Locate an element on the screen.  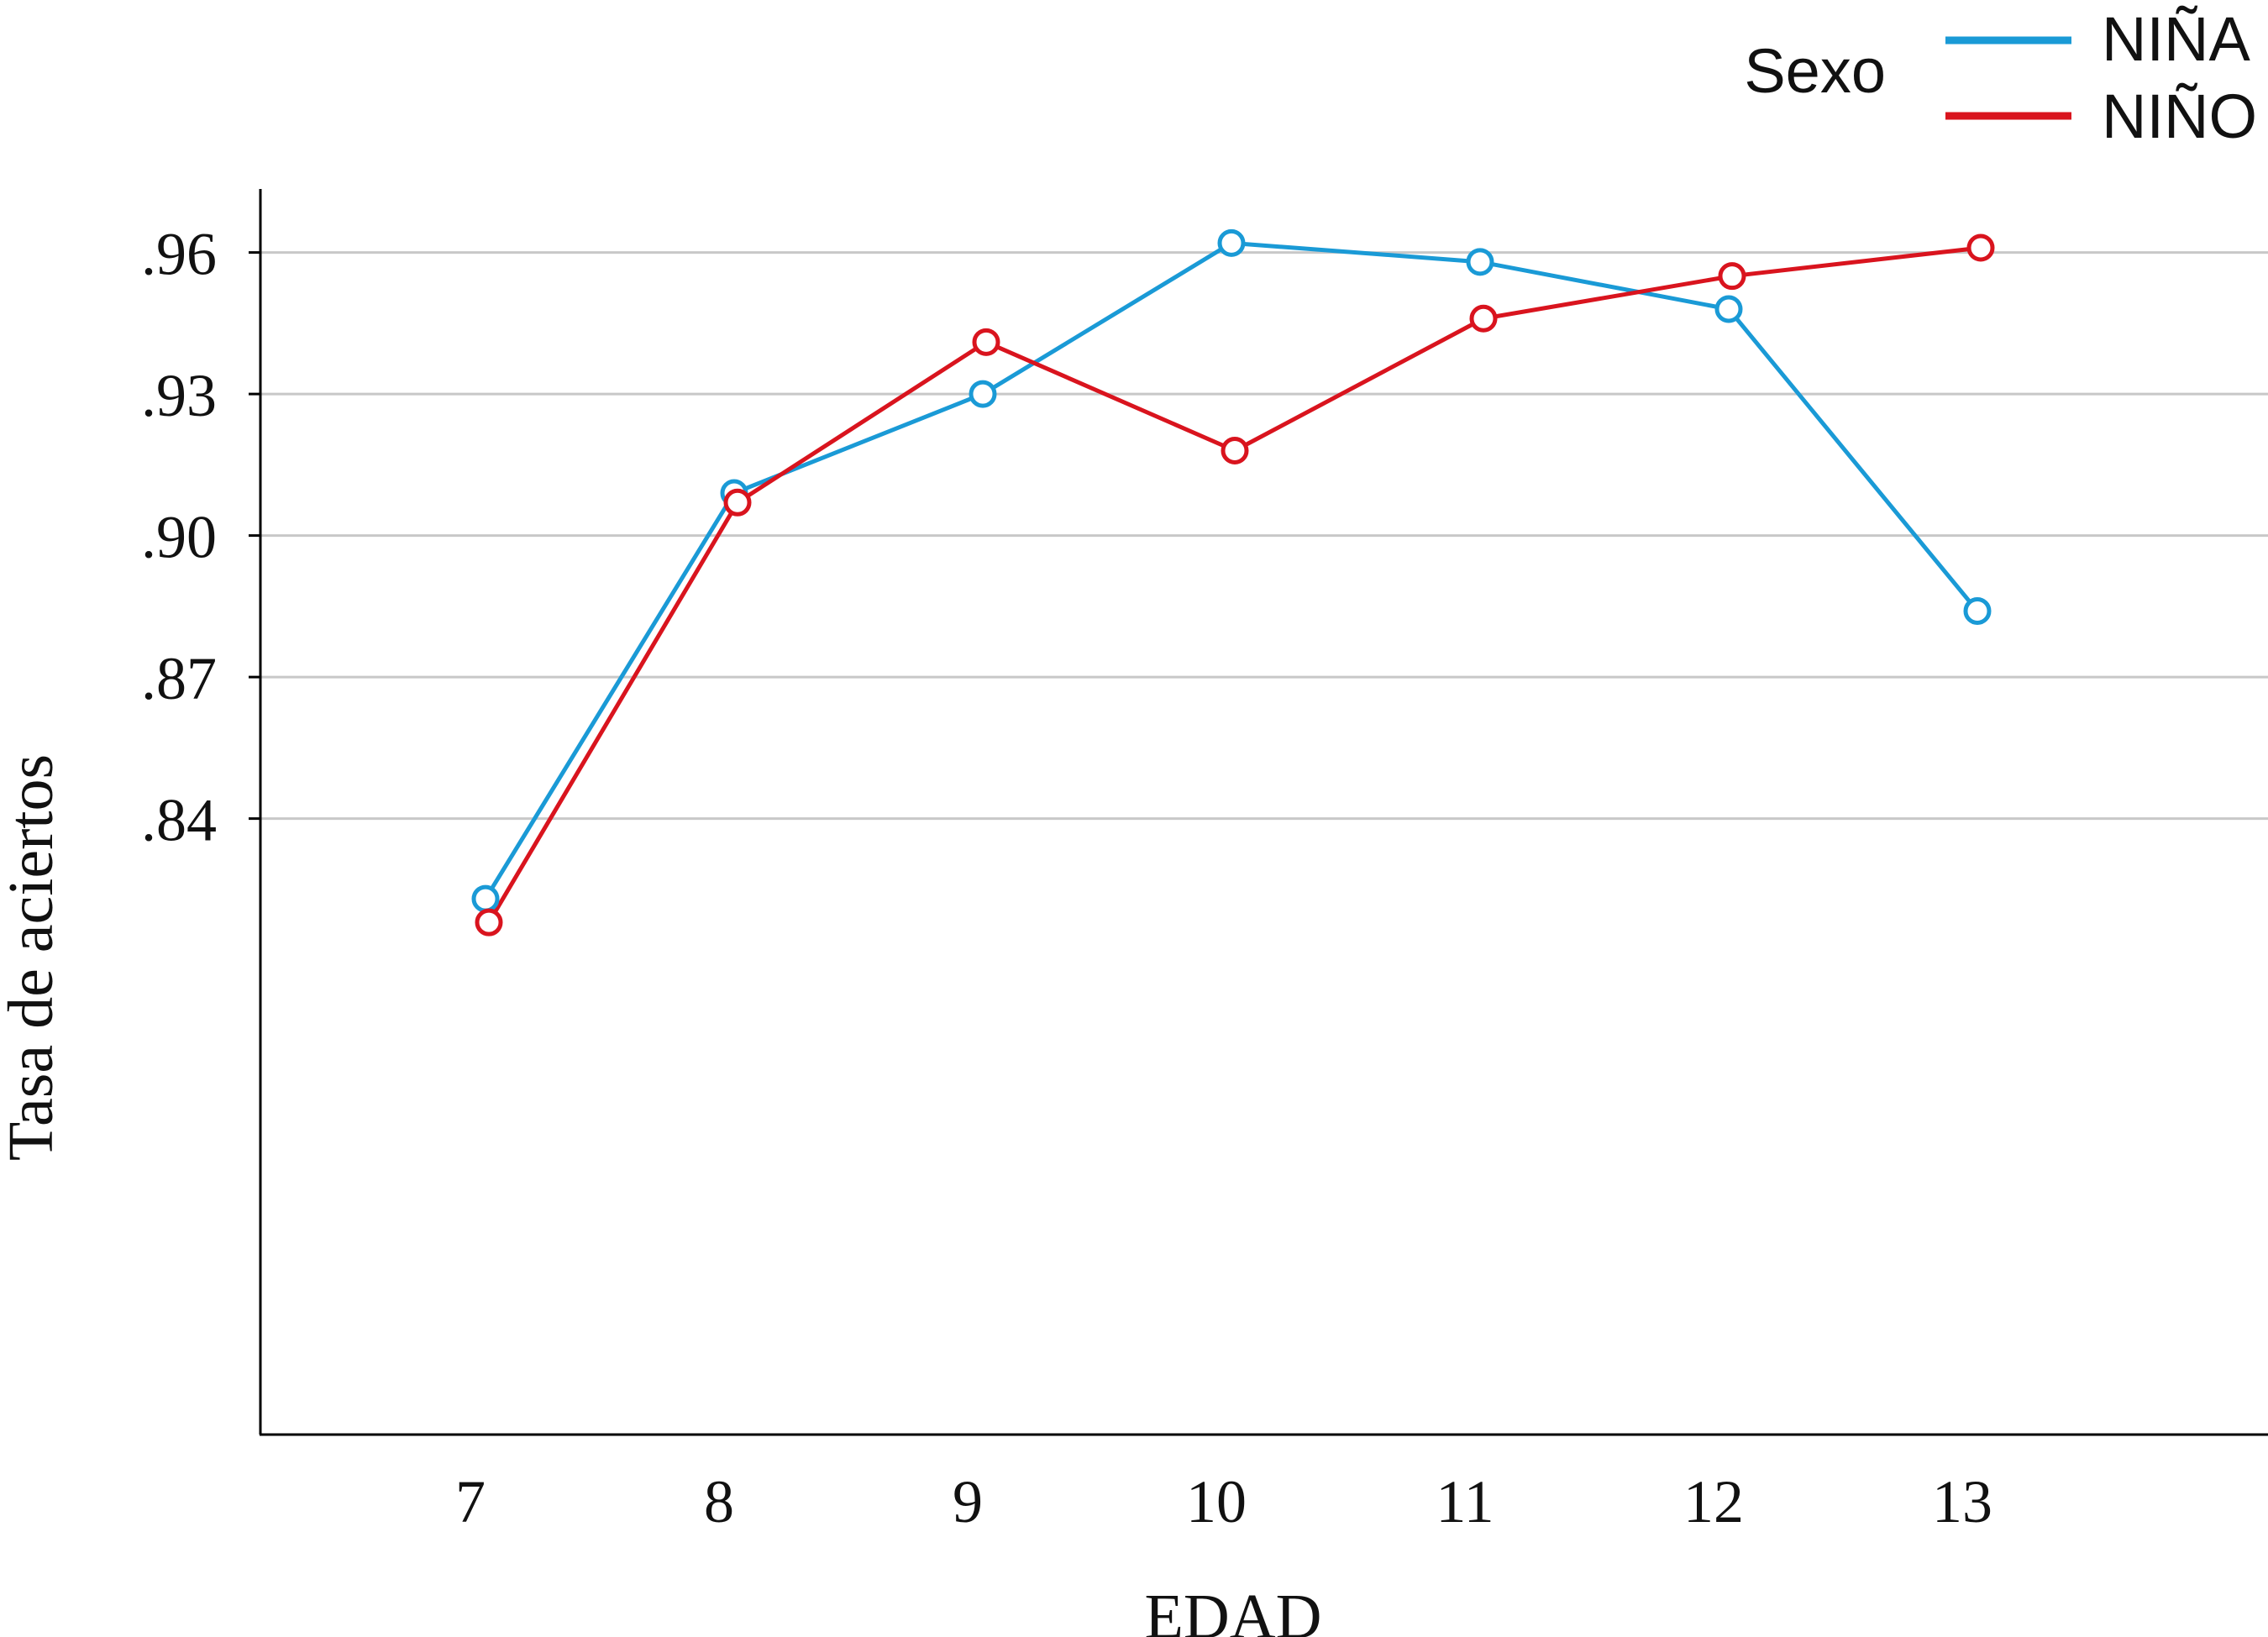
y-tick-label: .93 is located at coordinates (179, 395).